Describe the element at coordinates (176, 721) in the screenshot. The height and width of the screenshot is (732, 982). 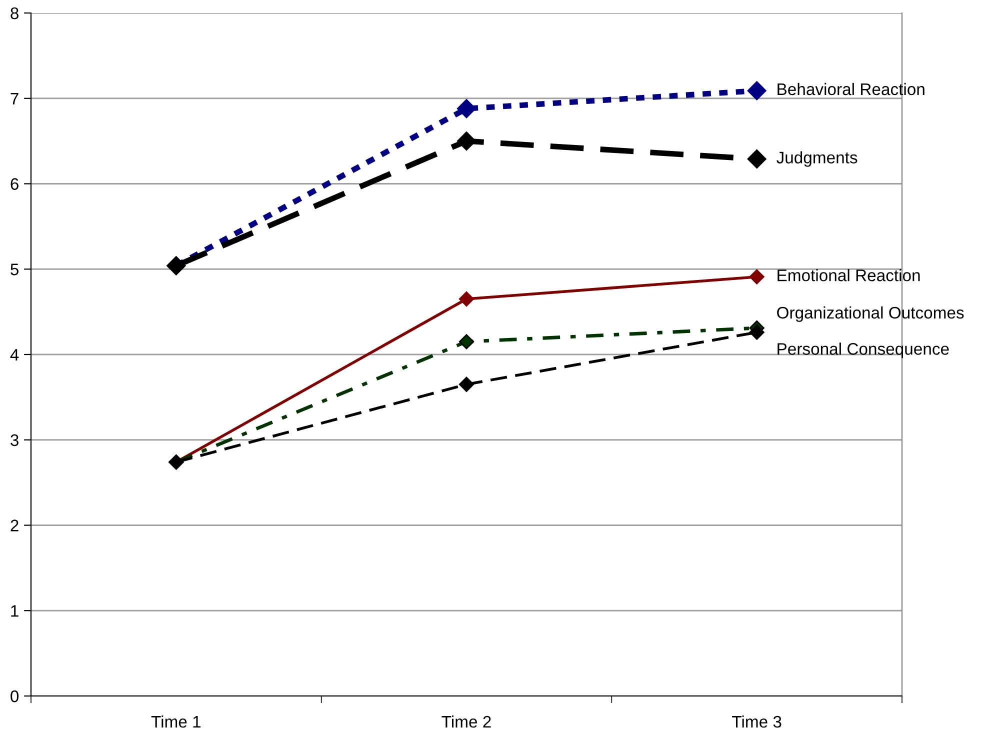
I see `x-tick-label: Time 1` at that location.